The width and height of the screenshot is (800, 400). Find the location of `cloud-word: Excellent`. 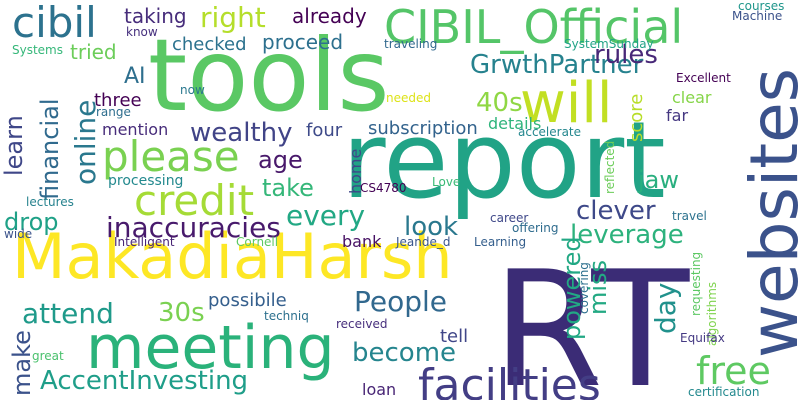

cloud-word: Excellent is located at coordinates (703, 78).